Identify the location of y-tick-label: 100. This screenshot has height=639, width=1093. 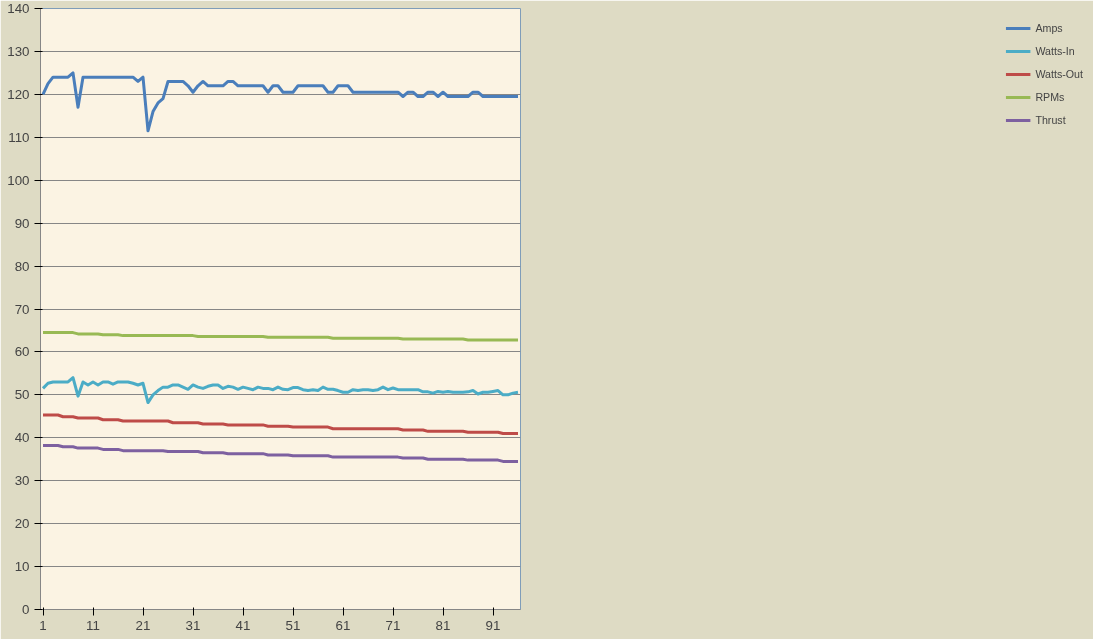
(18, 180).